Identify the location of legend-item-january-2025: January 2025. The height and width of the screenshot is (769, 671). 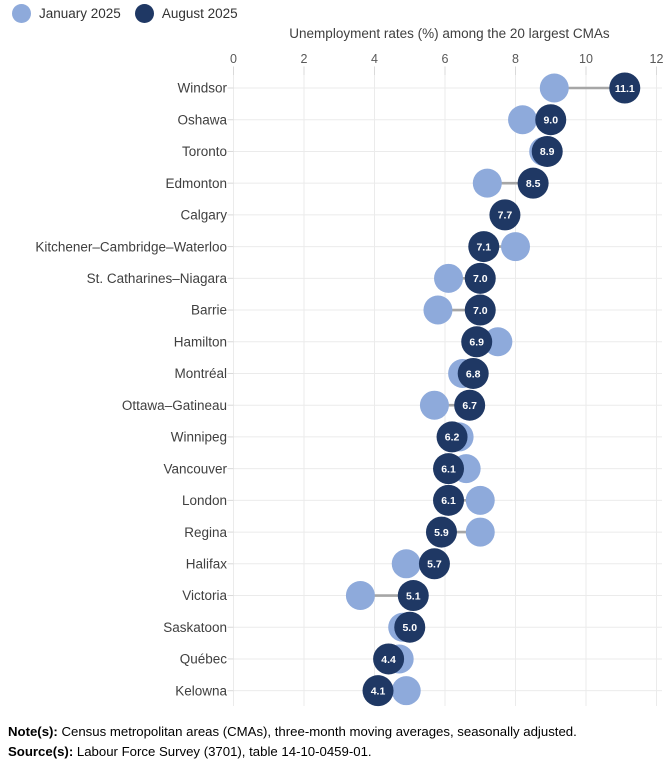
(66, 13).